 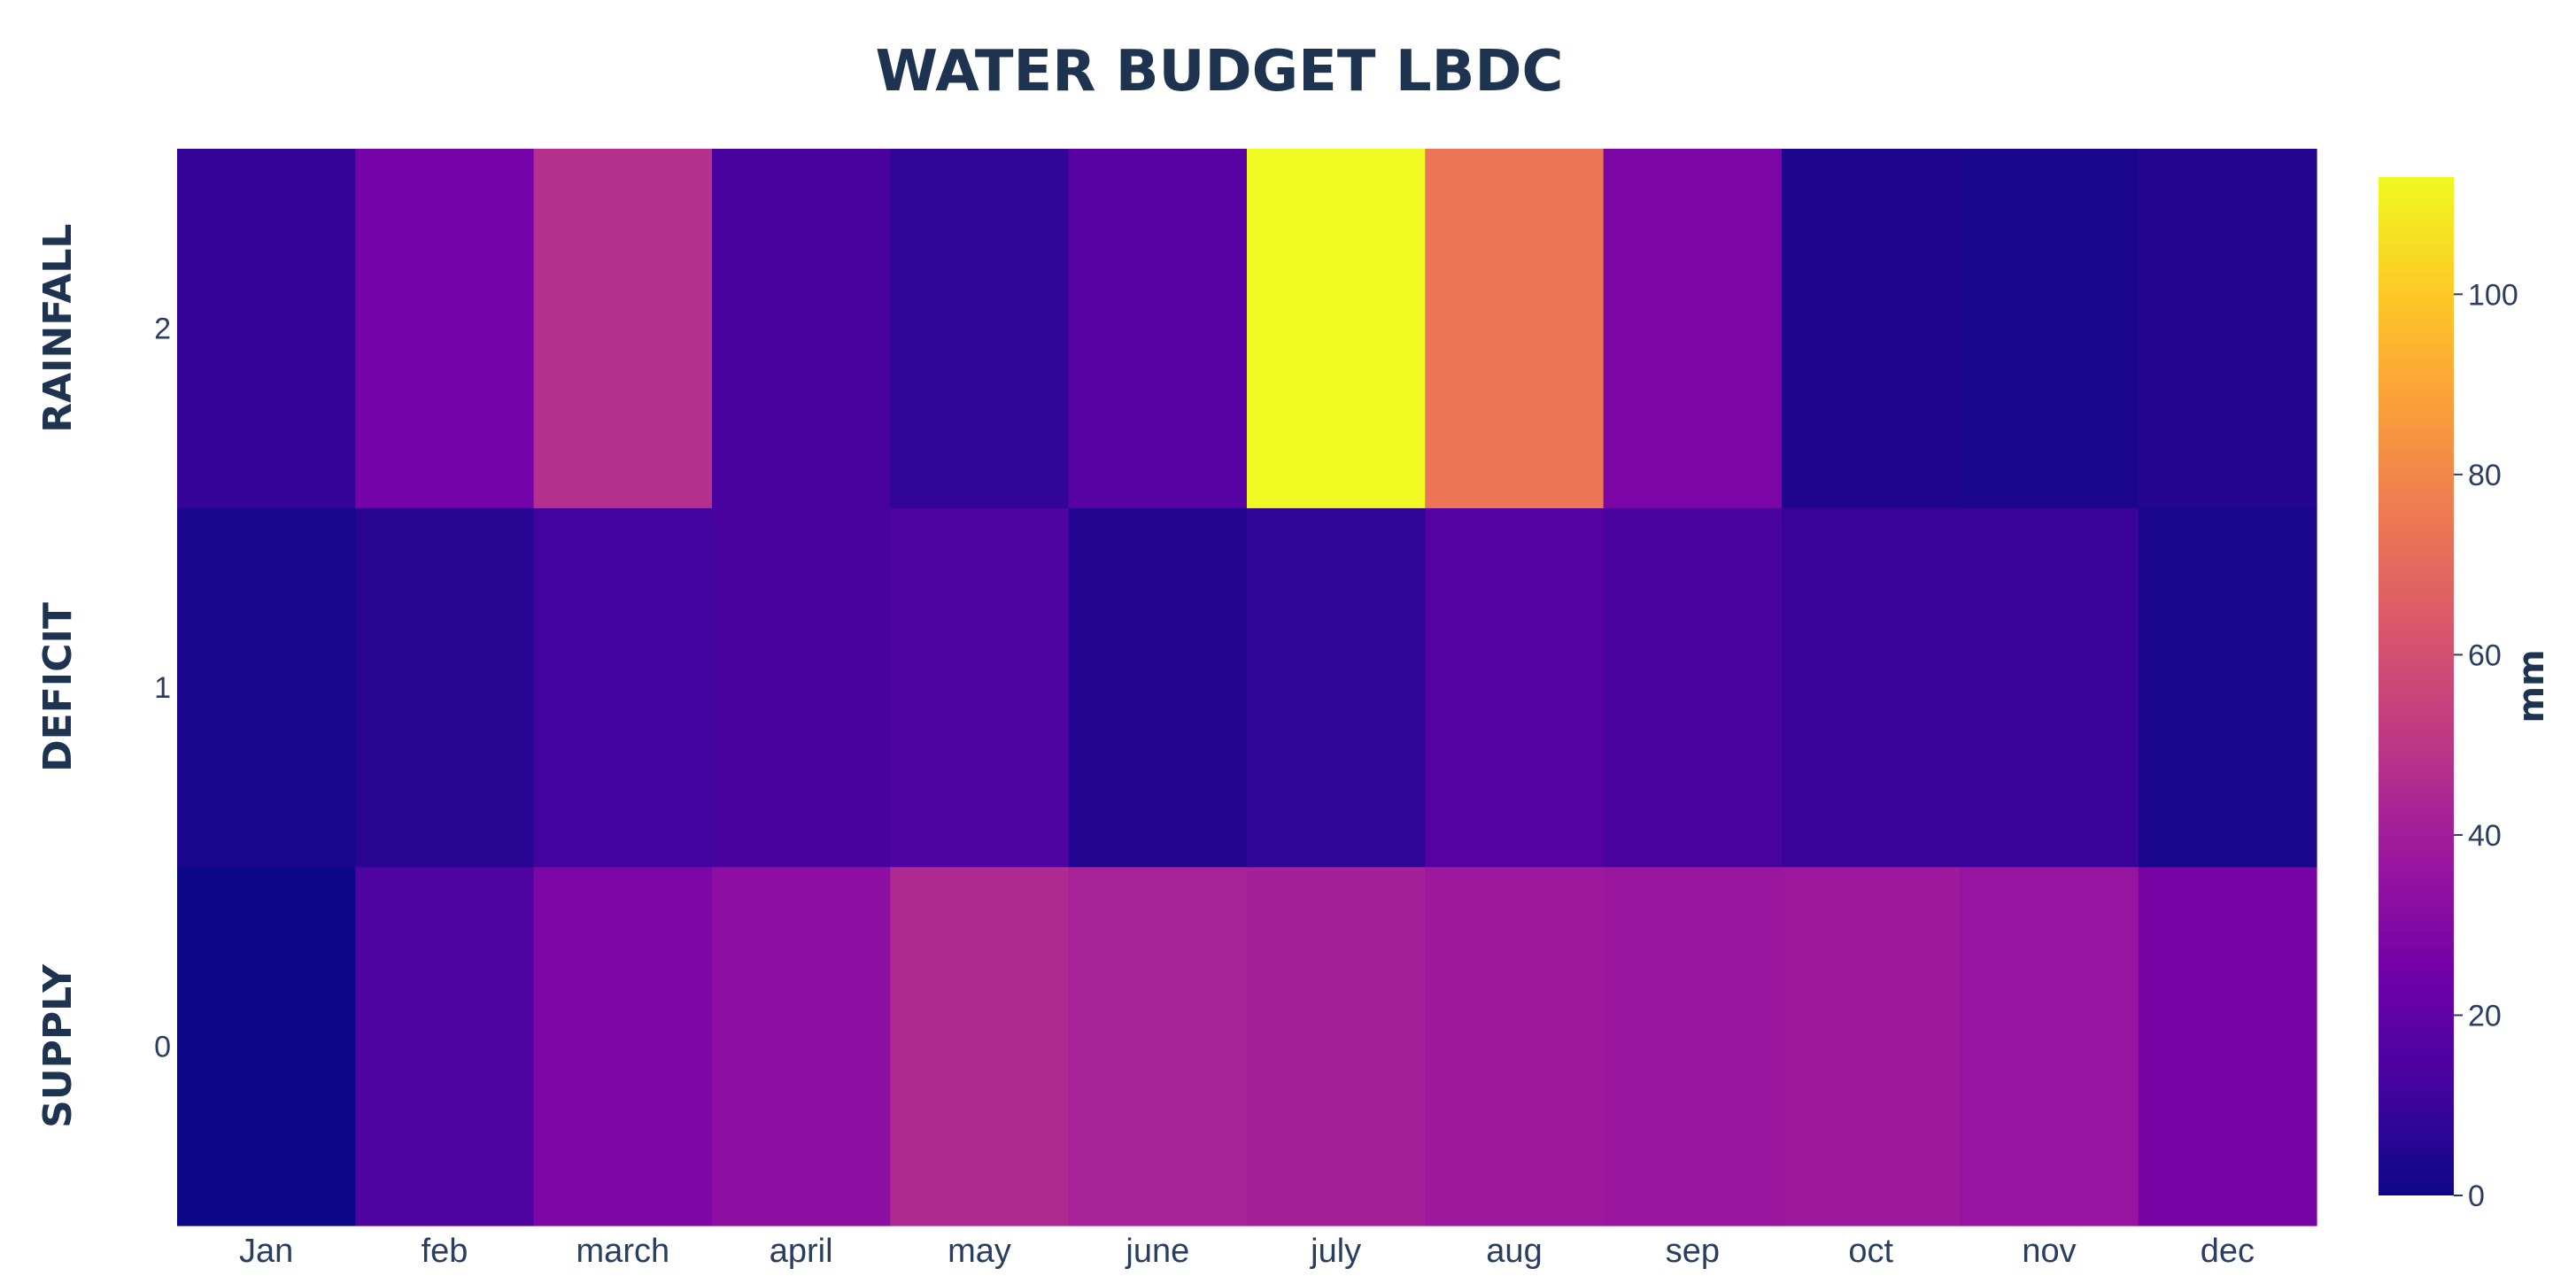 What do you see at coordinates (2228, 1251) in the screenshot?
I see `x-tick-label: dec` at bounding box center [2228, 1251].